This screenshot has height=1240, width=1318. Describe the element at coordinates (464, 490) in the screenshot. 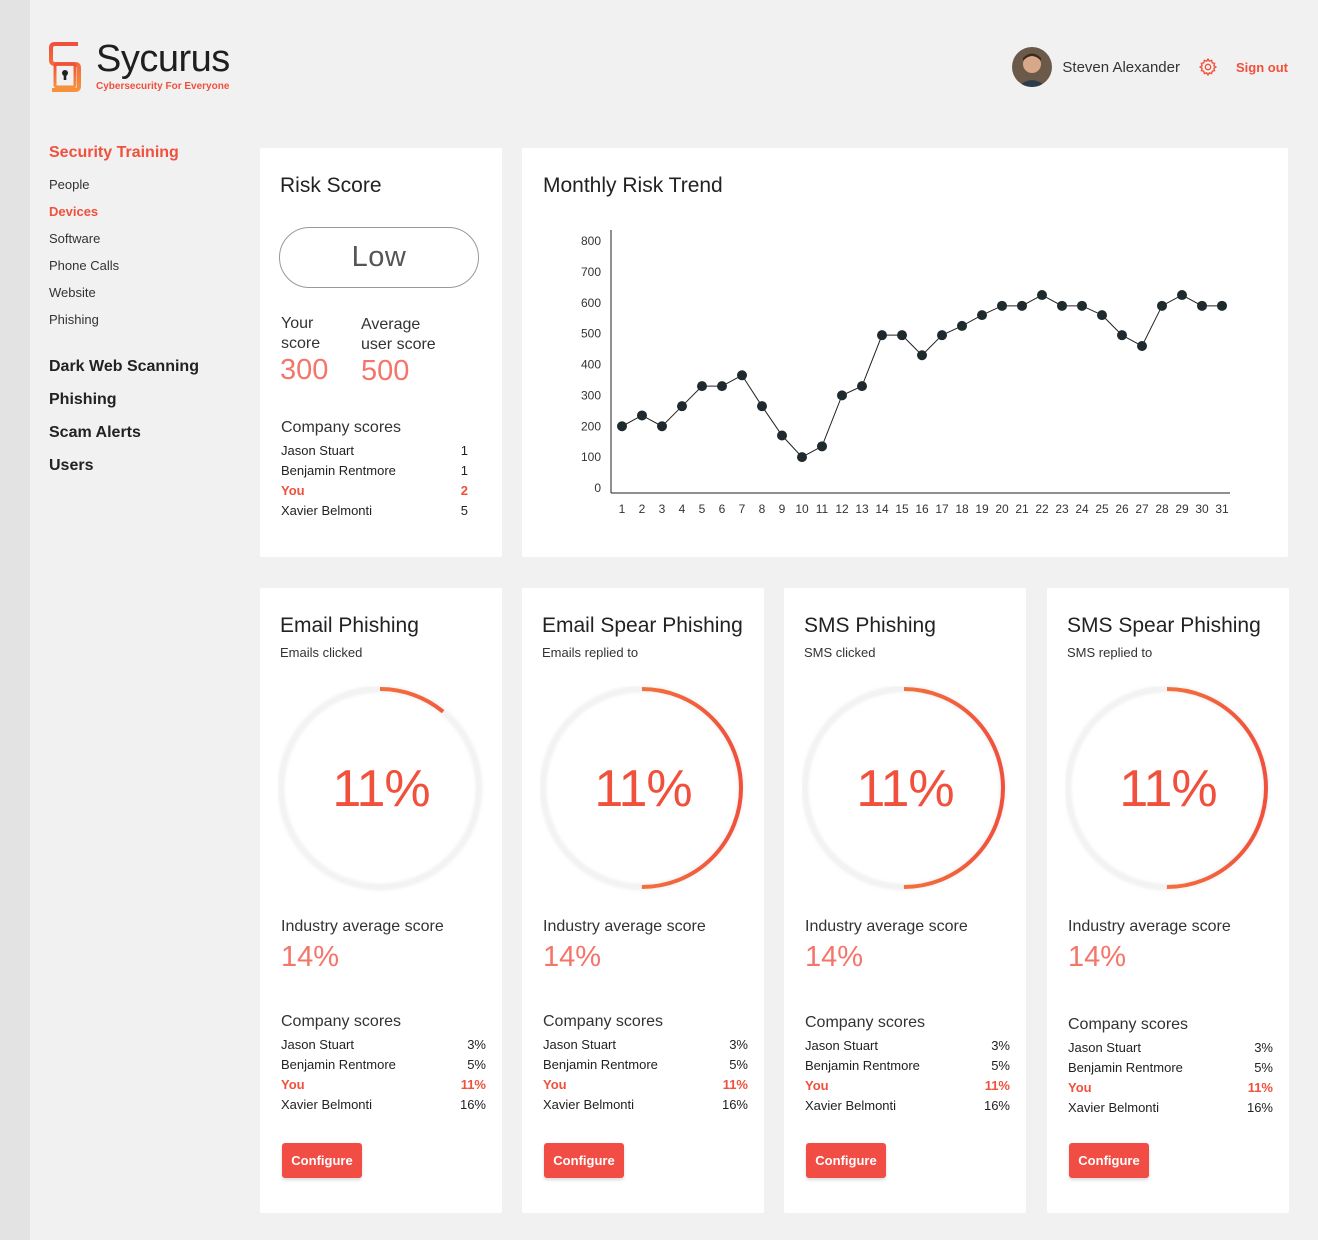

I see `company-score-value: 2` at that location.